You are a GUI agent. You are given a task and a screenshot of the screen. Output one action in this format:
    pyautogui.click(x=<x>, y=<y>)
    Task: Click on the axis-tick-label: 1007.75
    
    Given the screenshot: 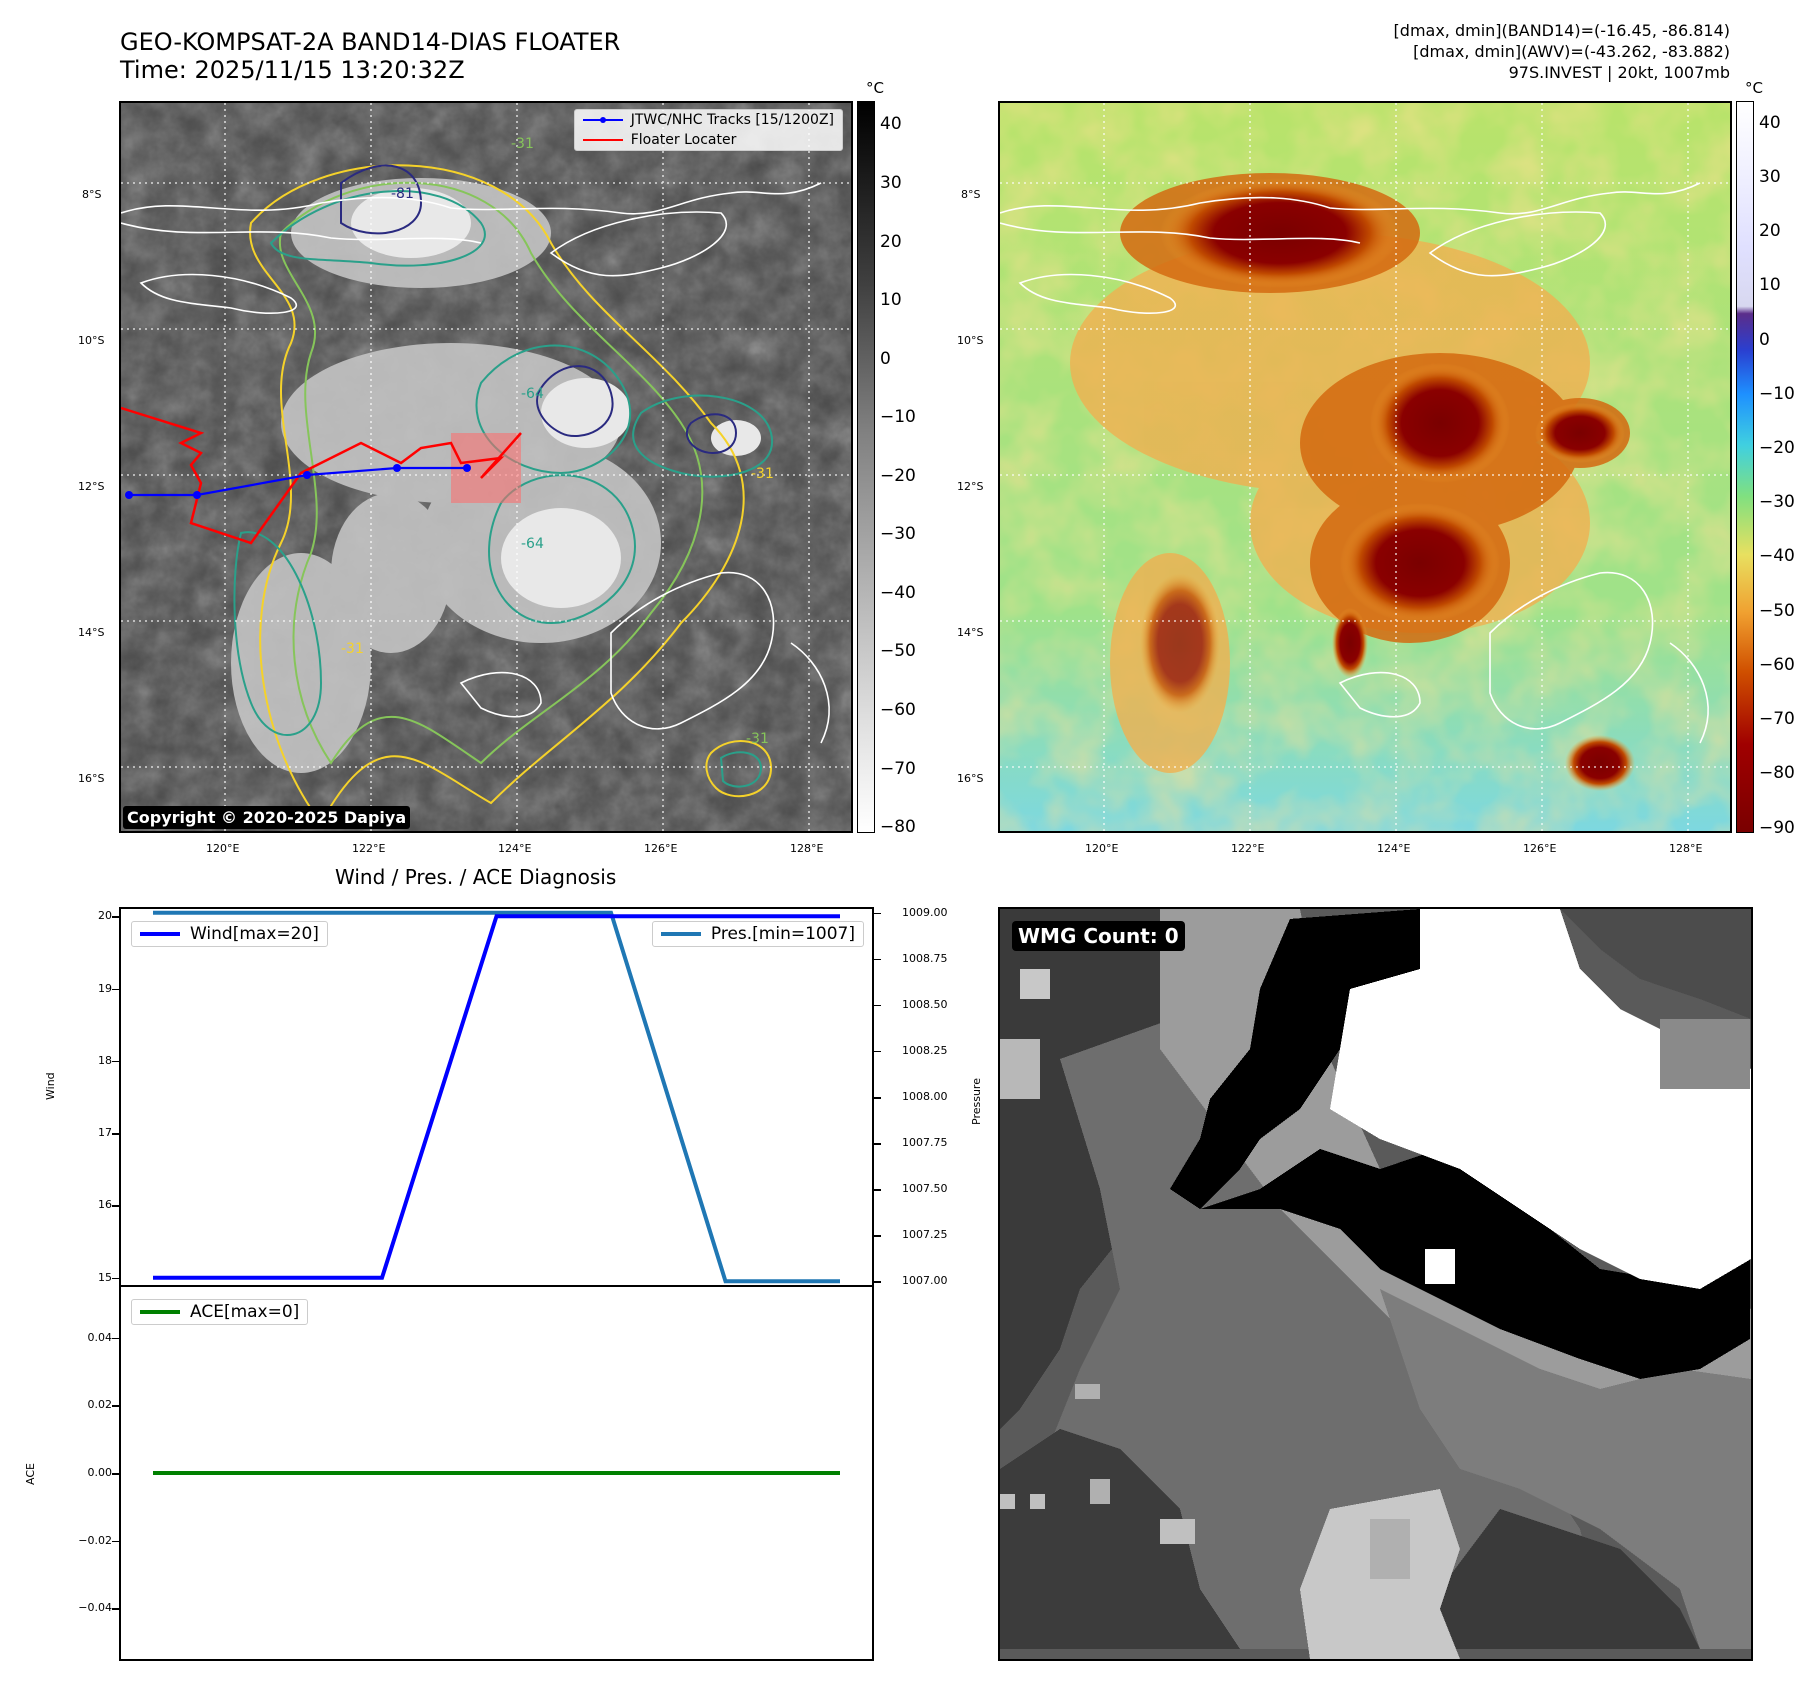 What is the action you would take?
    pyautogui.click(x=925, y=1143)
    